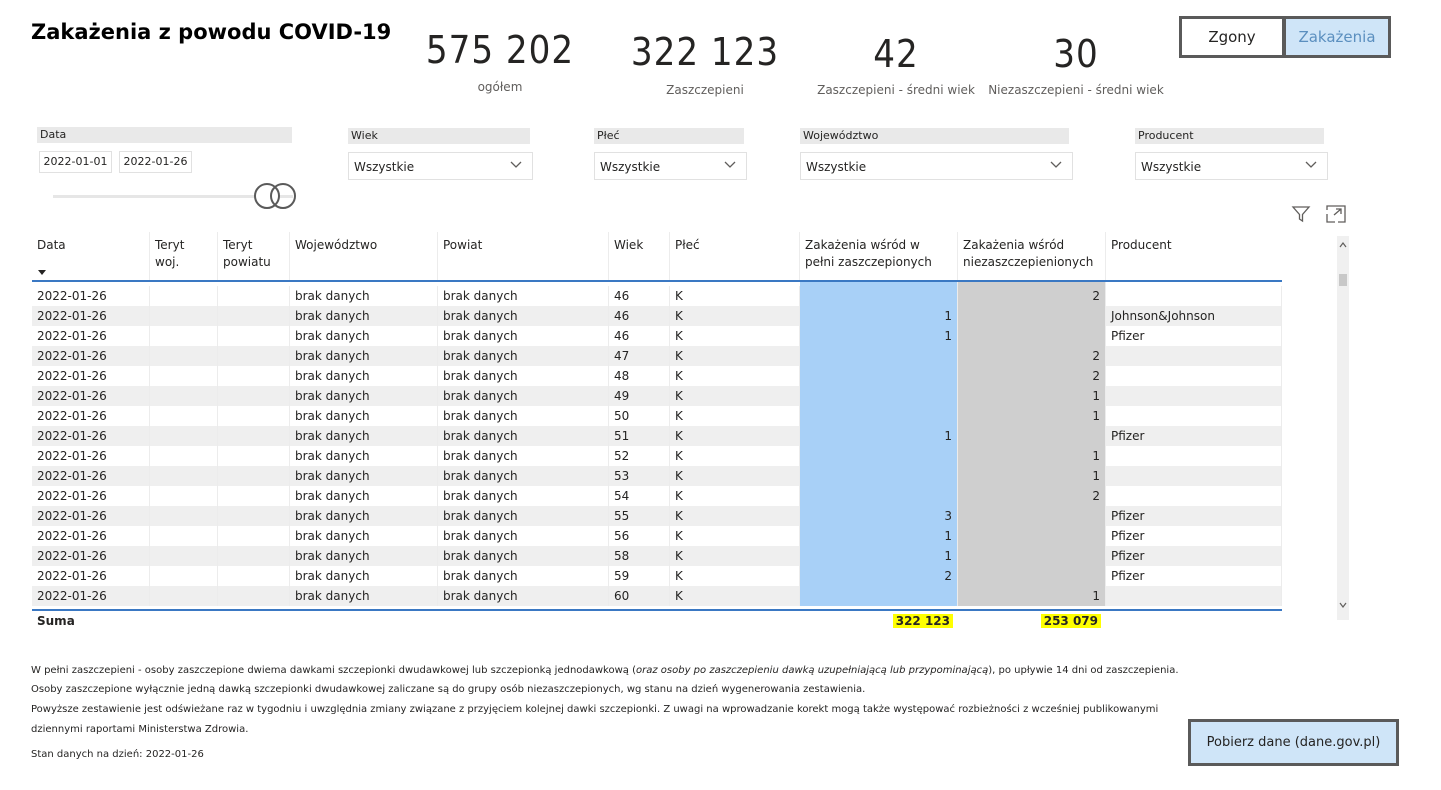  What do you see at coordinates (440, 166) in the screenshot?
I see `wiek-dropdown: Wszystkie` at bounding box center [440, 166].